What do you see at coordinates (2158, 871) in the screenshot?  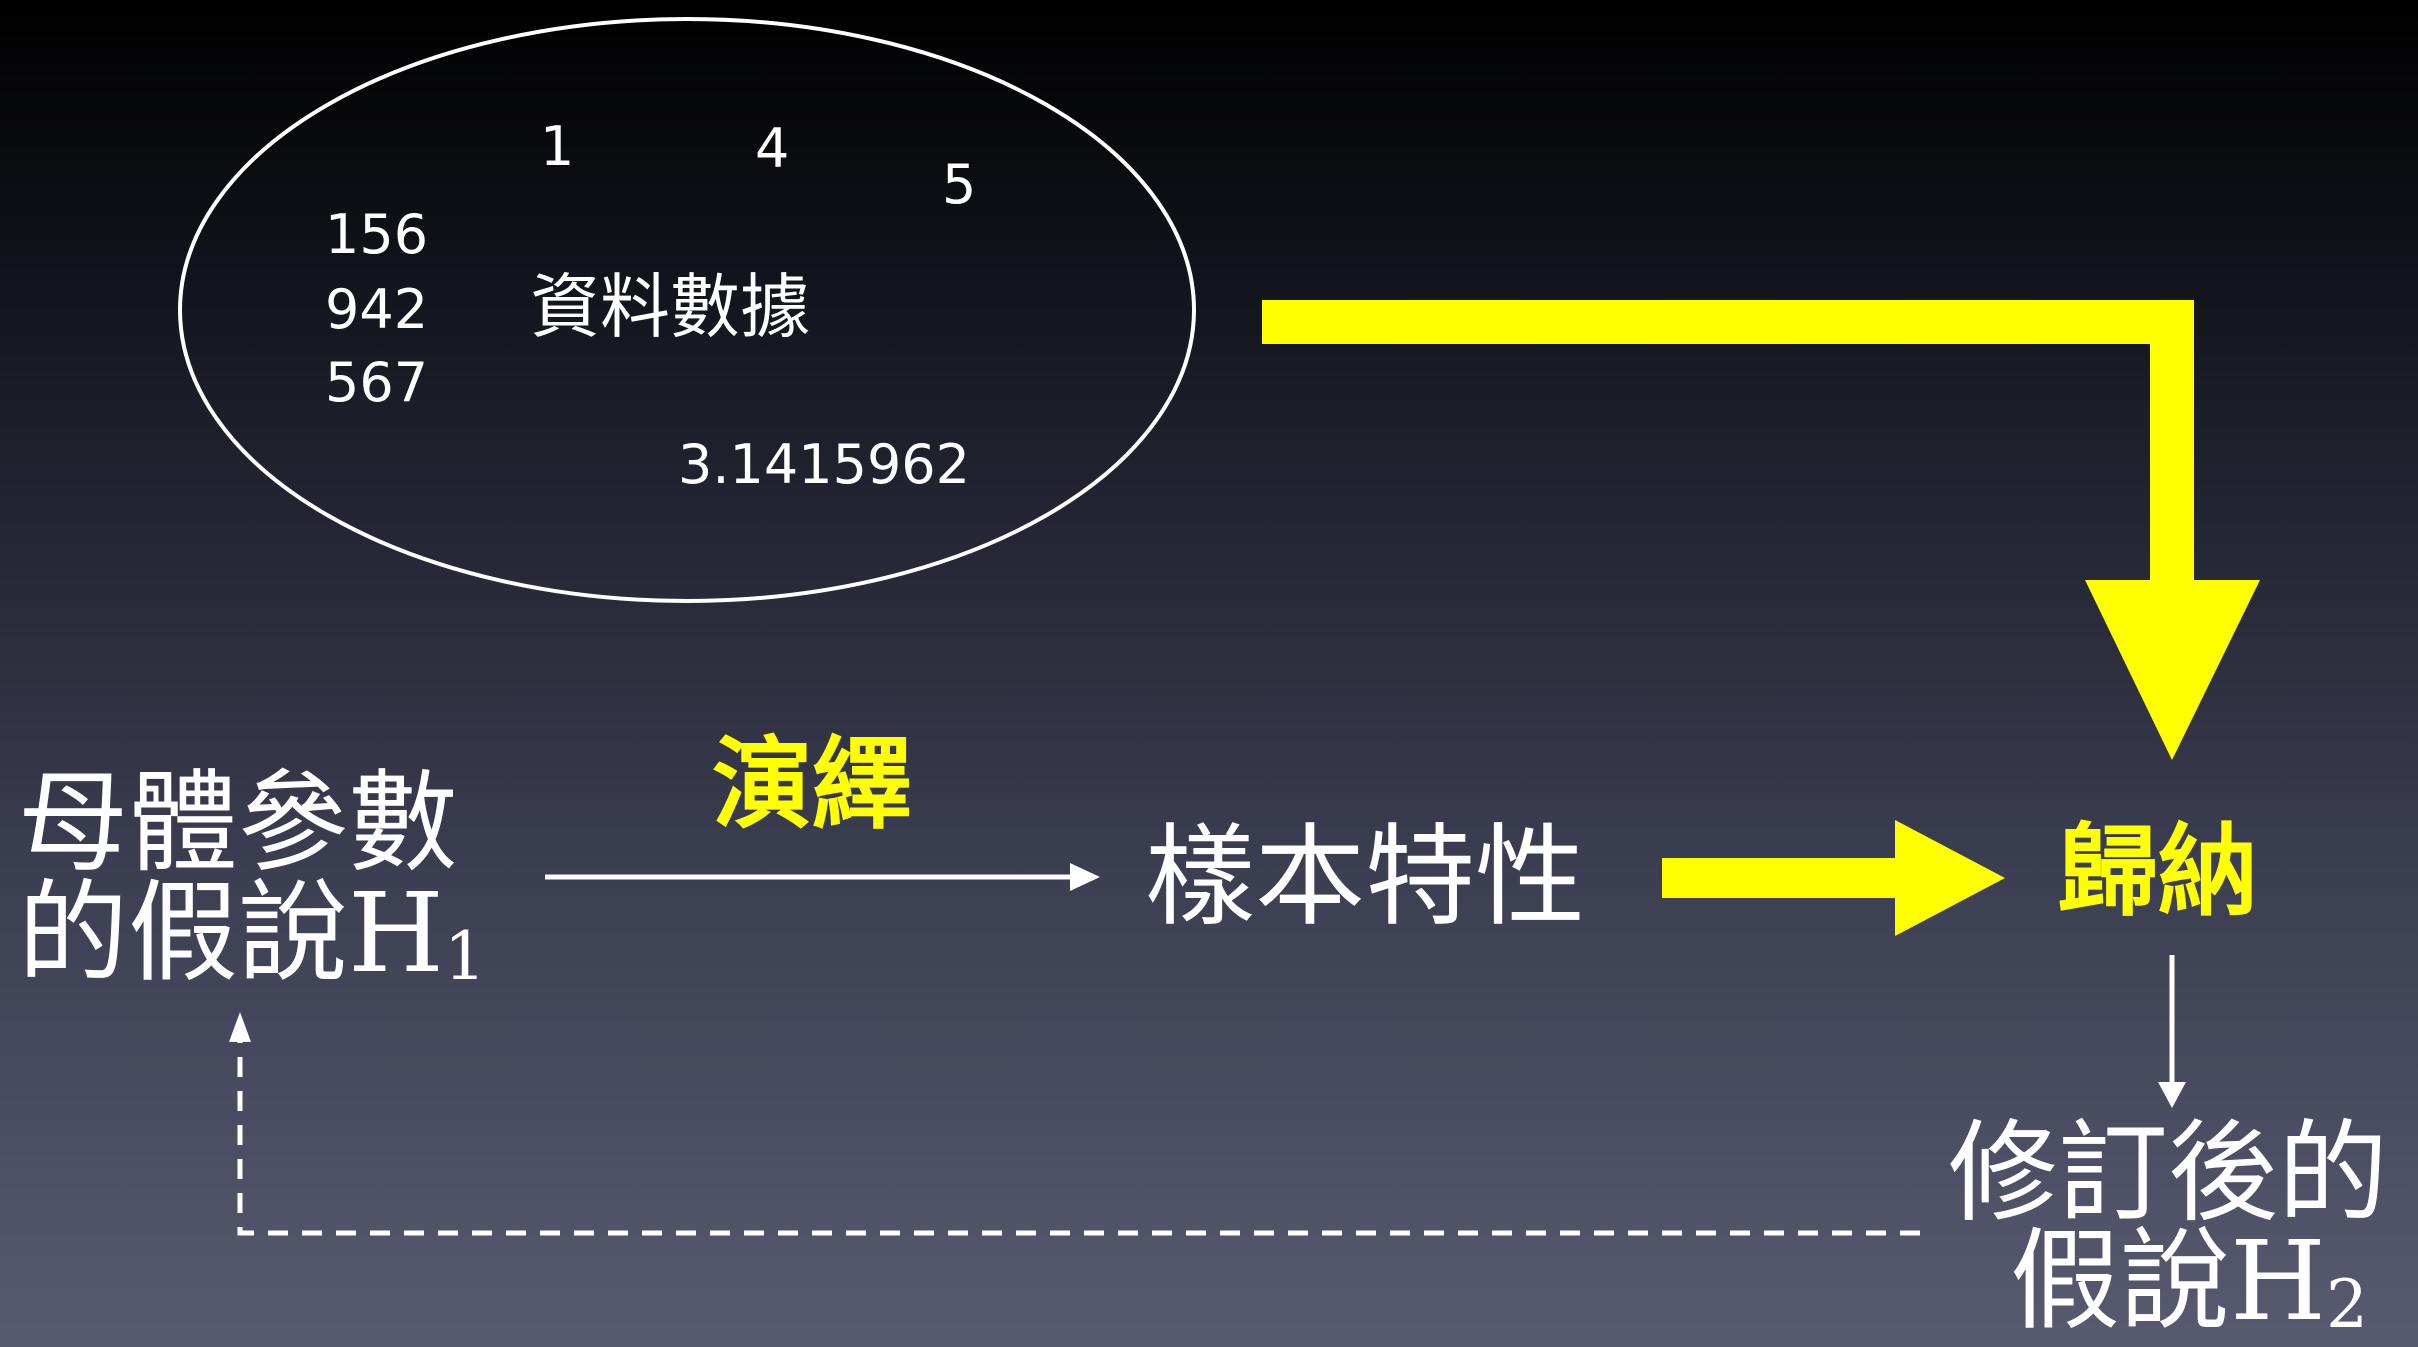 I see `induction-label: 歸納` at bounding box center [2158, 871].